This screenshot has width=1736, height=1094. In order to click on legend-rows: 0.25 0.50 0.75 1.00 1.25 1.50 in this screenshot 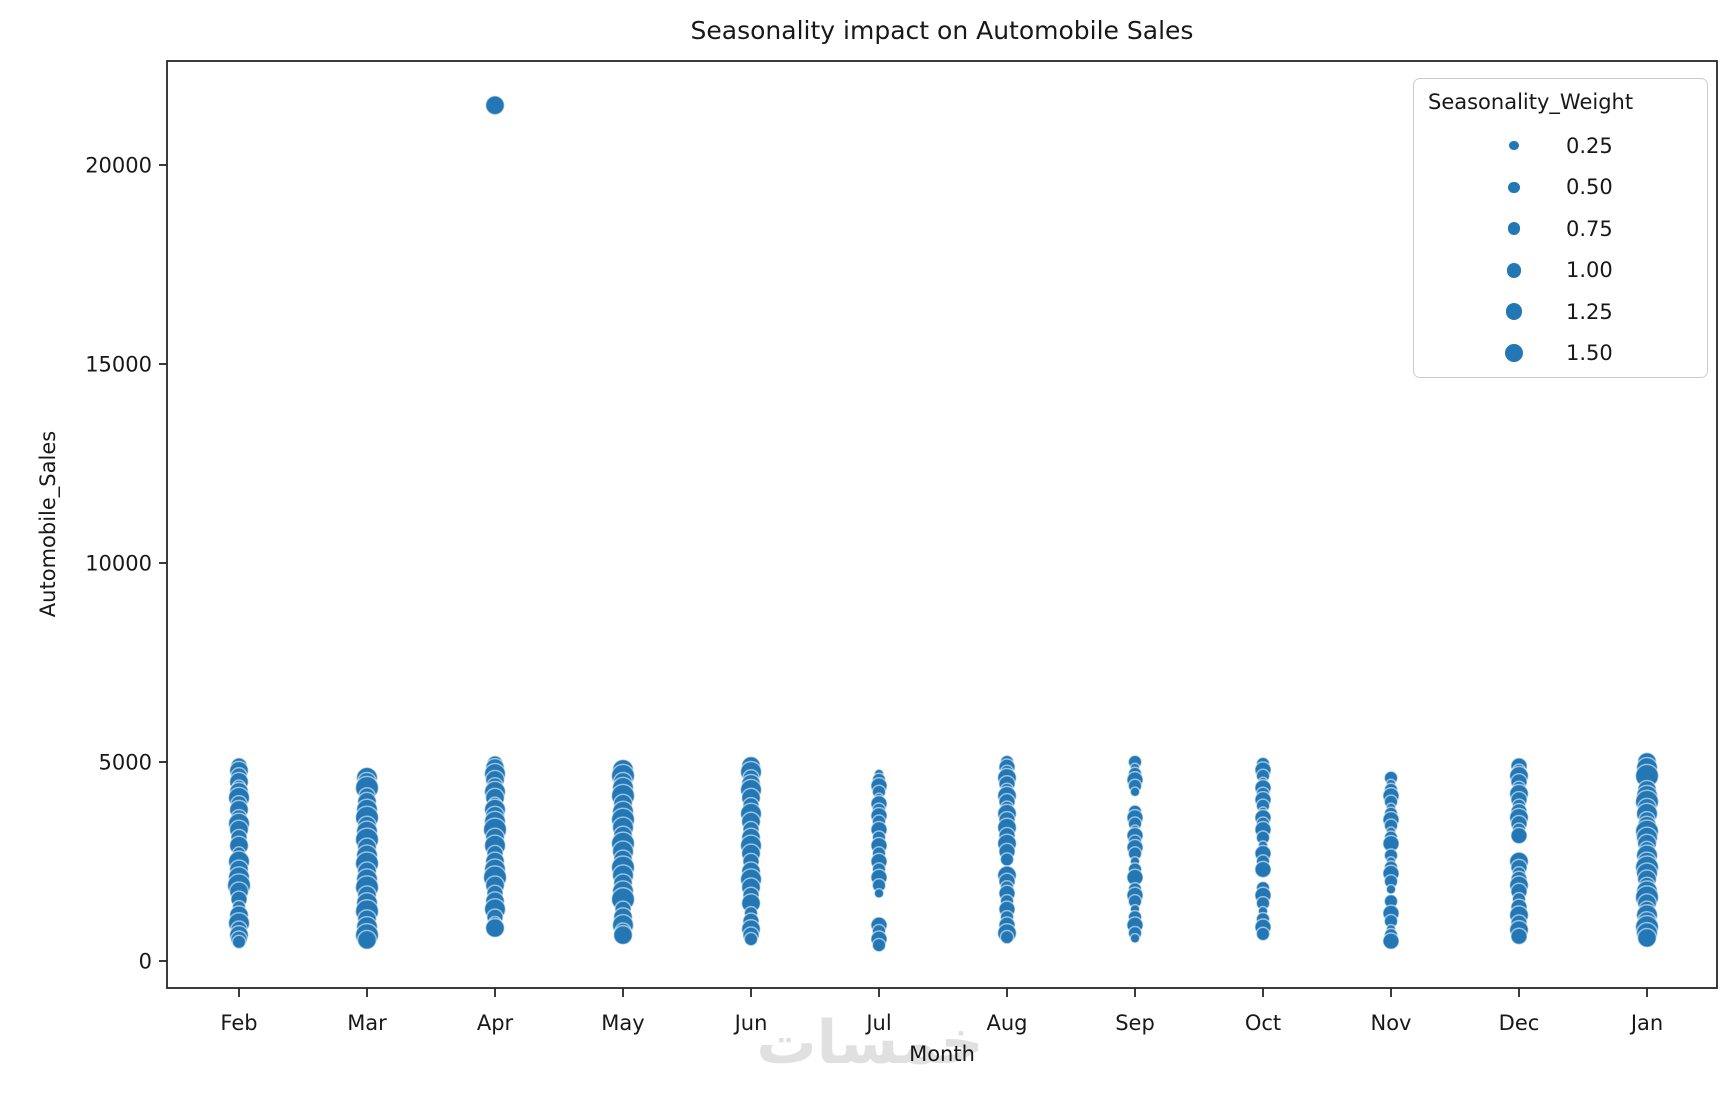, I will do `click(1560, 249)`.